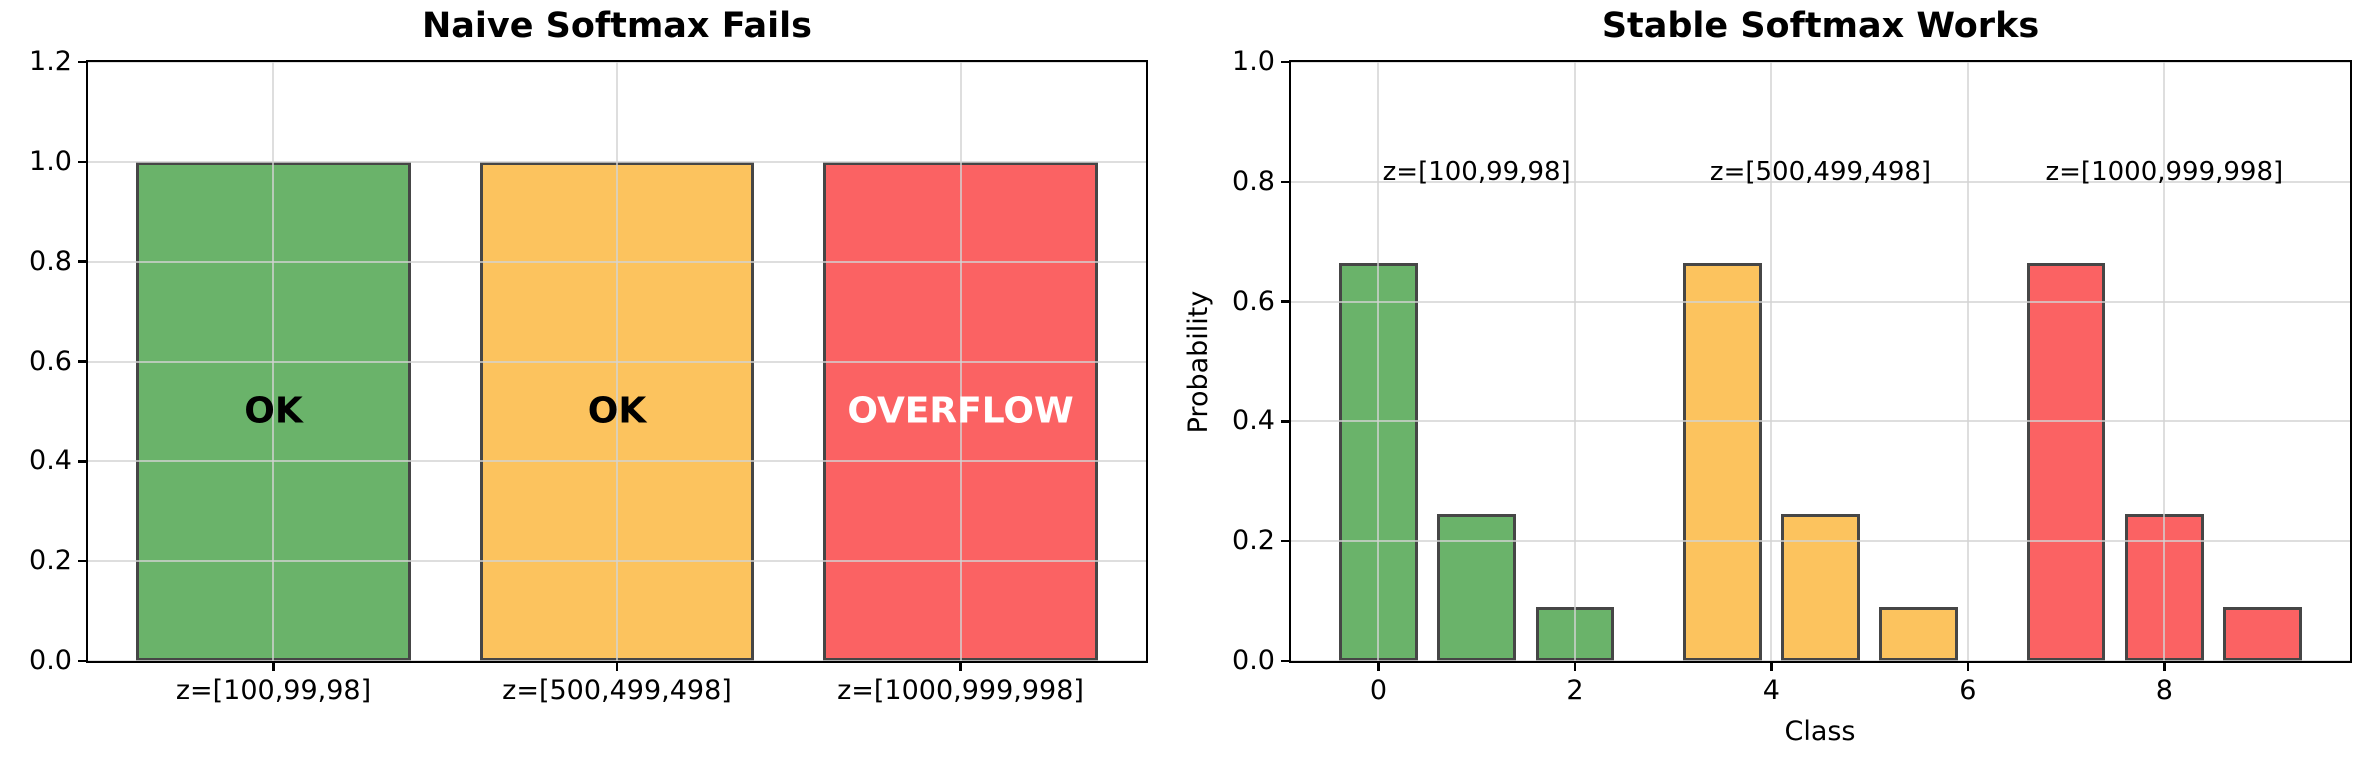 The height and width of the screenshot is (768, 2367). Describe the element at coordinates (617, 690) in the screenshot. I see `x-tick-label: z=[500,499,498]` at that location.